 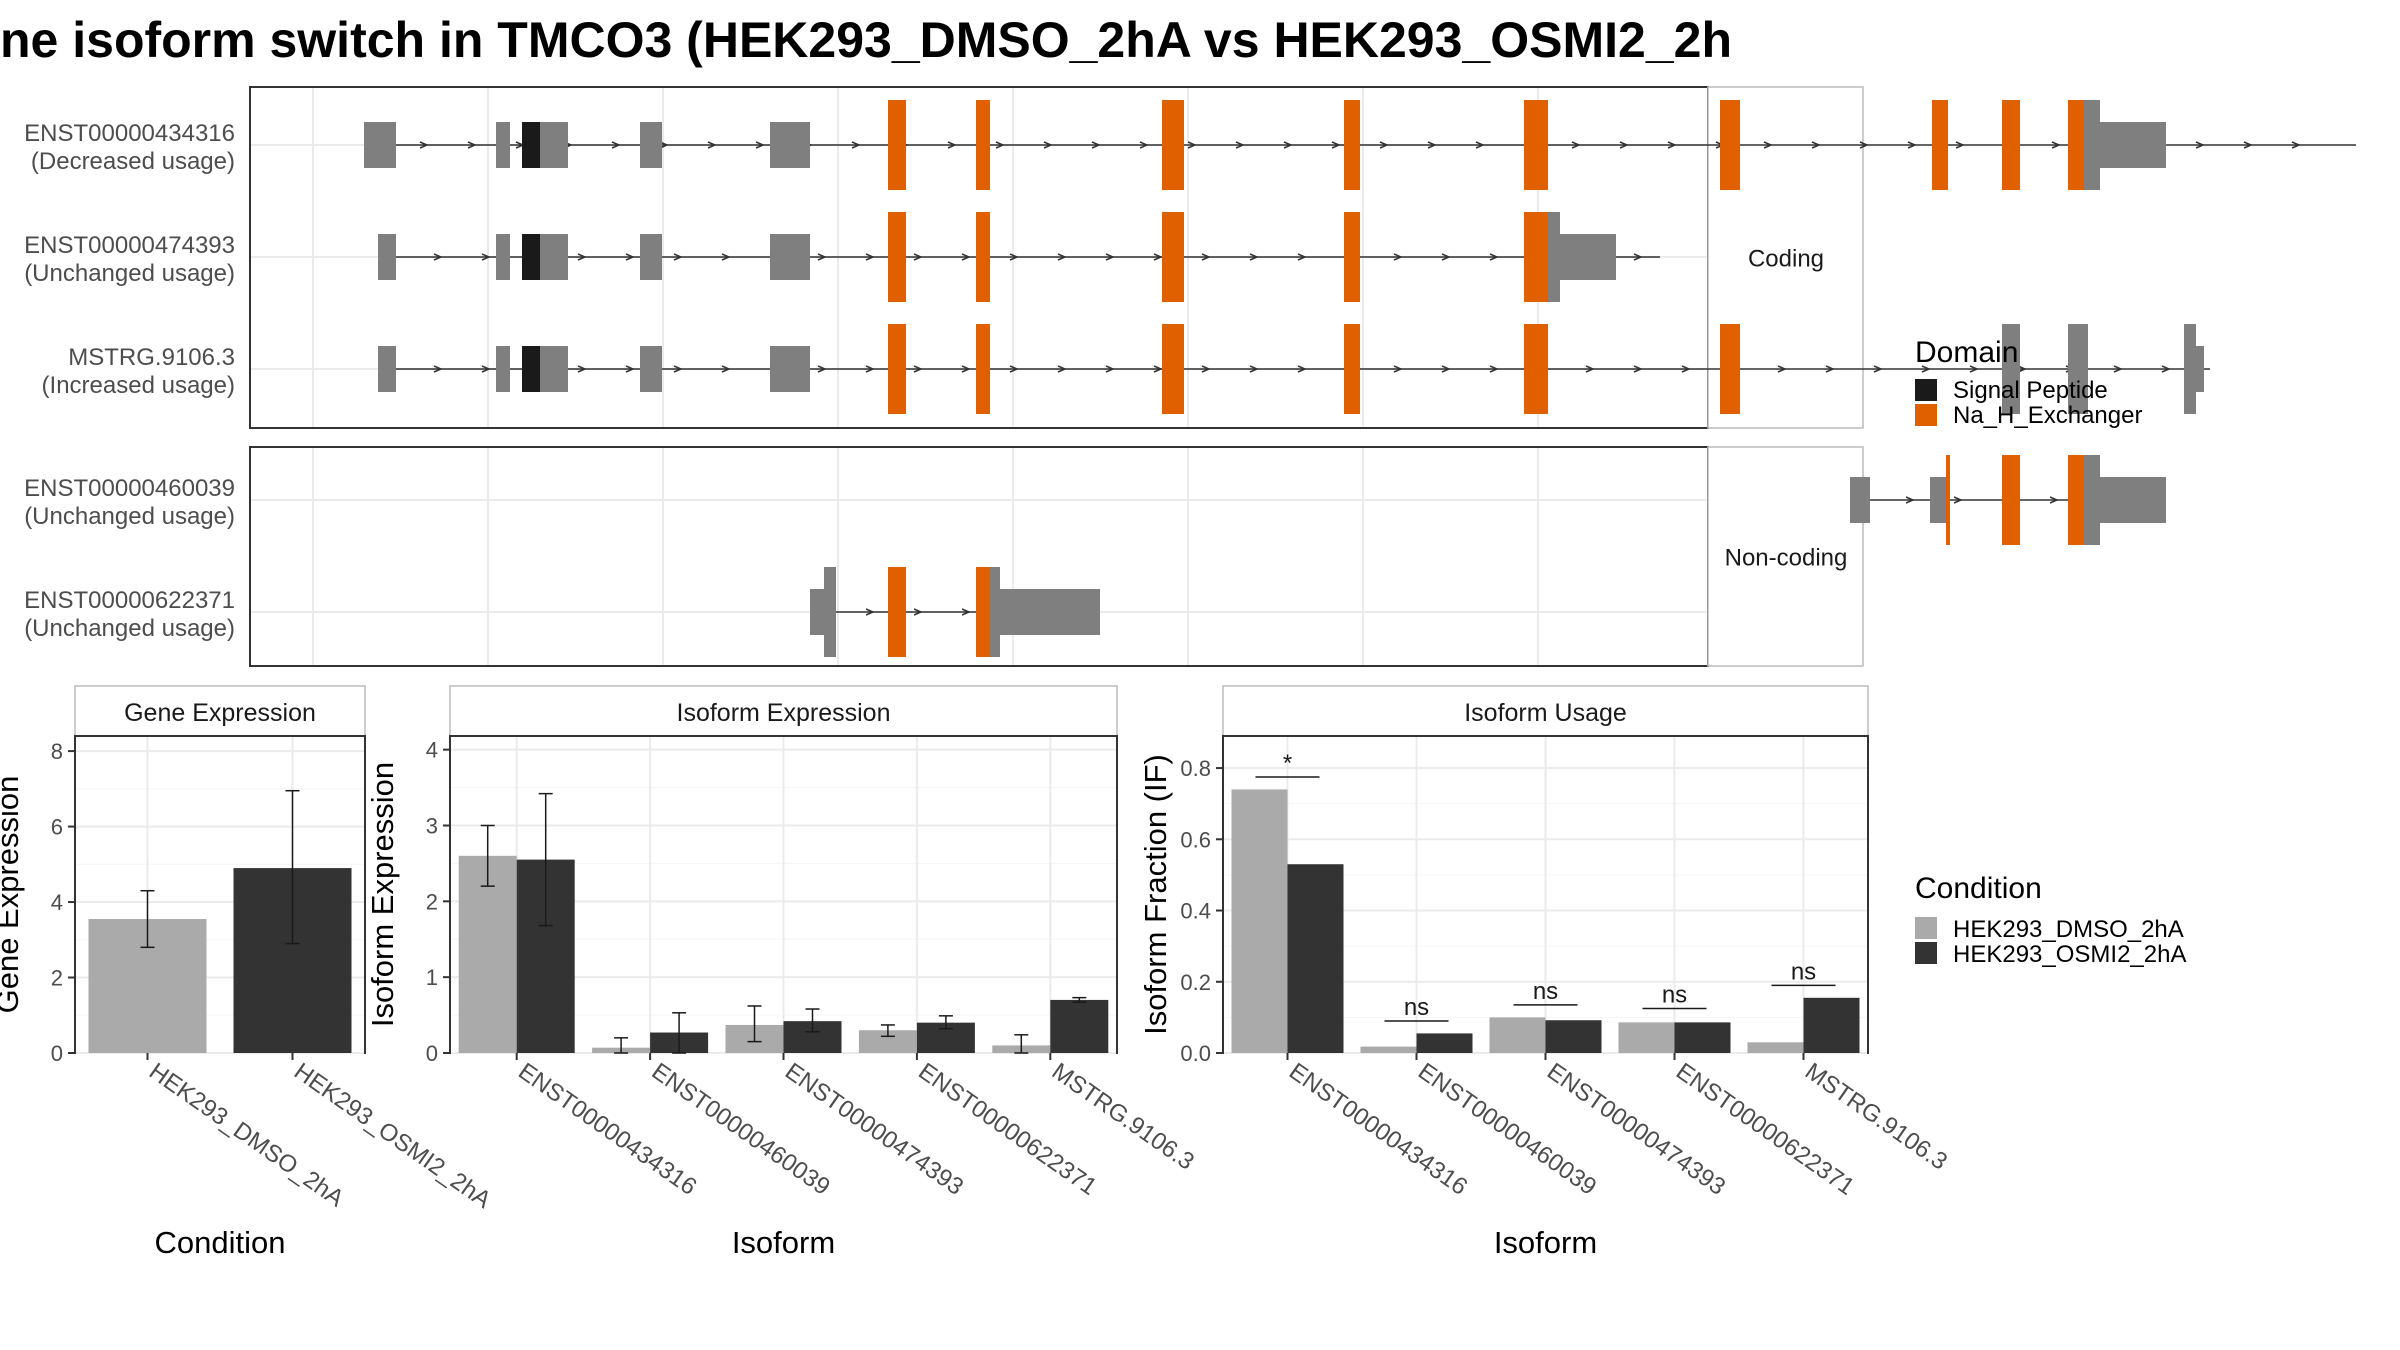 I want to click on facet-strip, so click(x=1785, y=556).